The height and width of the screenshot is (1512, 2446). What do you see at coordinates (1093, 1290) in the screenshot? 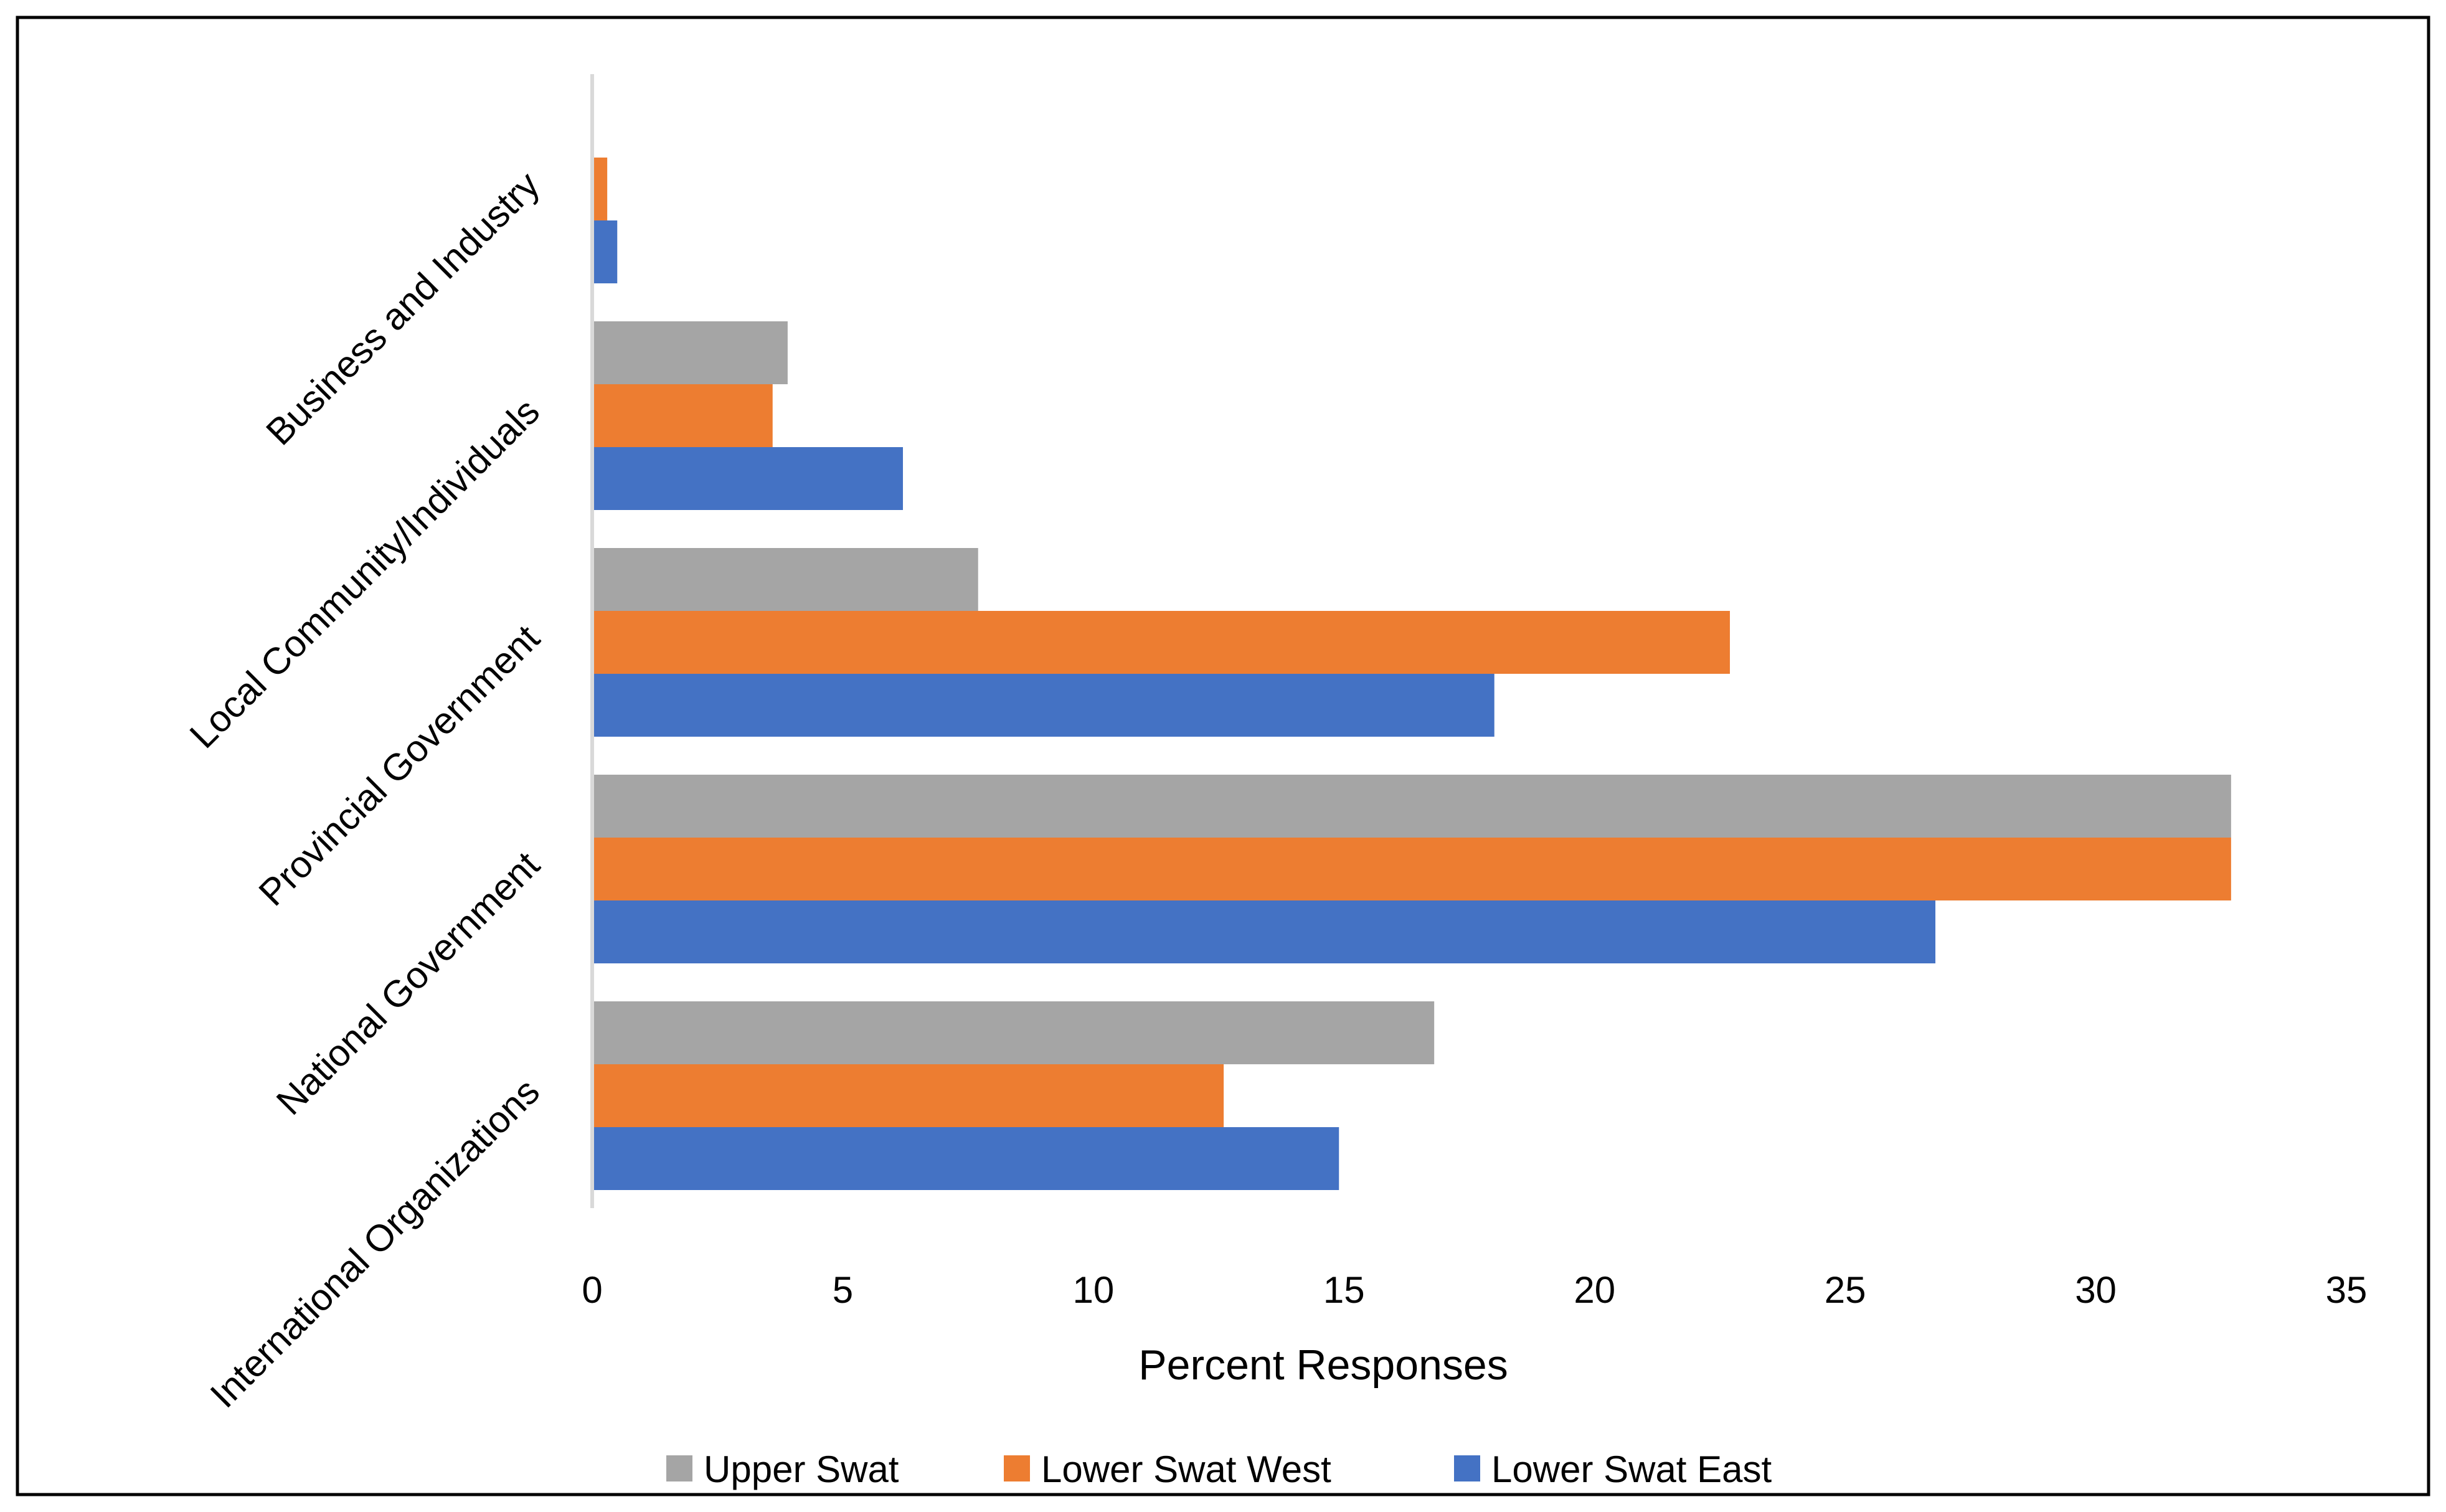
I see `x-tick-label: 10` at bounding box center [1093, 1290].